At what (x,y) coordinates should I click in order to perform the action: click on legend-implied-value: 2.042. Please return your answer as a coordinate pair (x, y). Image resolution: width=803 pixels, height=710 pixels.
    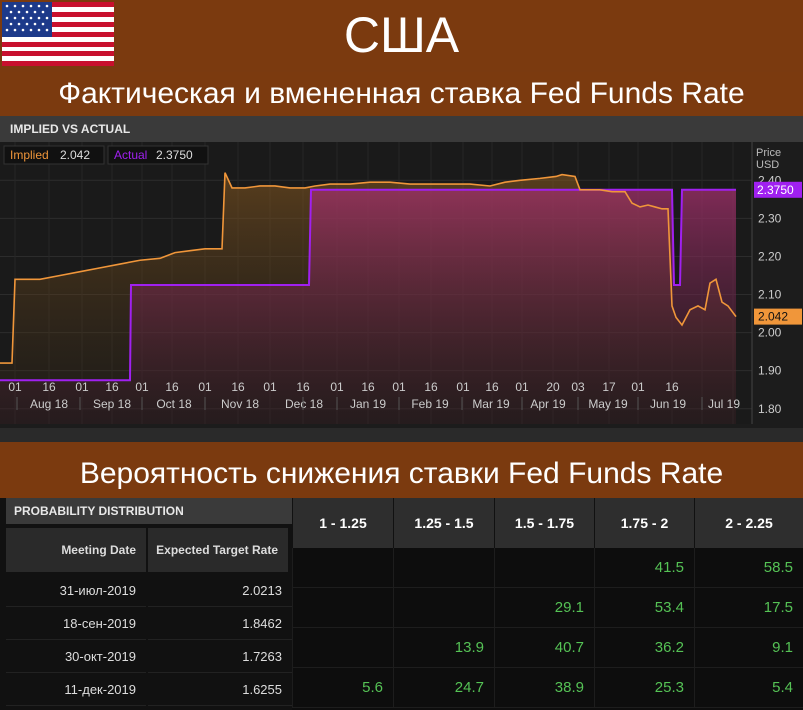
    Looking at the image, I should click on (75, 155).